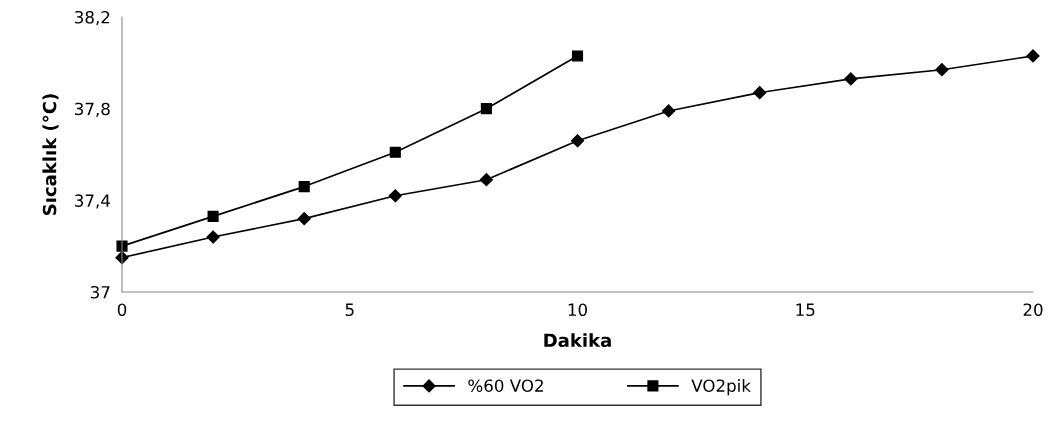 This screenshot has height=439, width=1049. Describe the element at coordinates (577, 340) in the screenshot. I see `x-axis-title: Dakika` at that location.